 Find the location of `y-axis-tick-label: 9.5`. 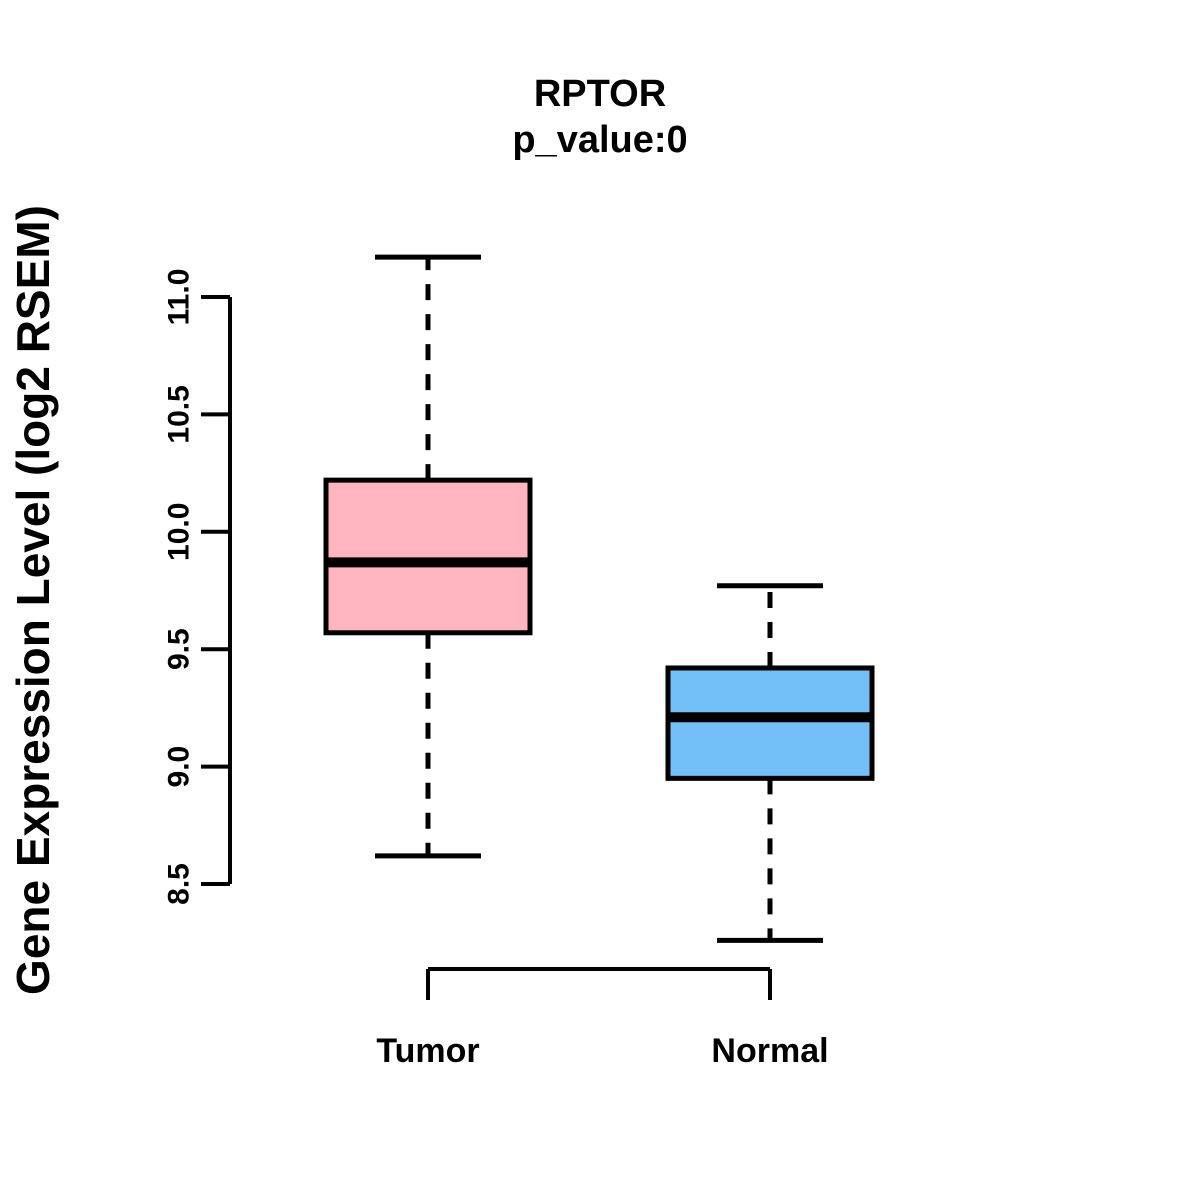

y-axis-tick-label: 9.5 is located at coordinates (179, 649).